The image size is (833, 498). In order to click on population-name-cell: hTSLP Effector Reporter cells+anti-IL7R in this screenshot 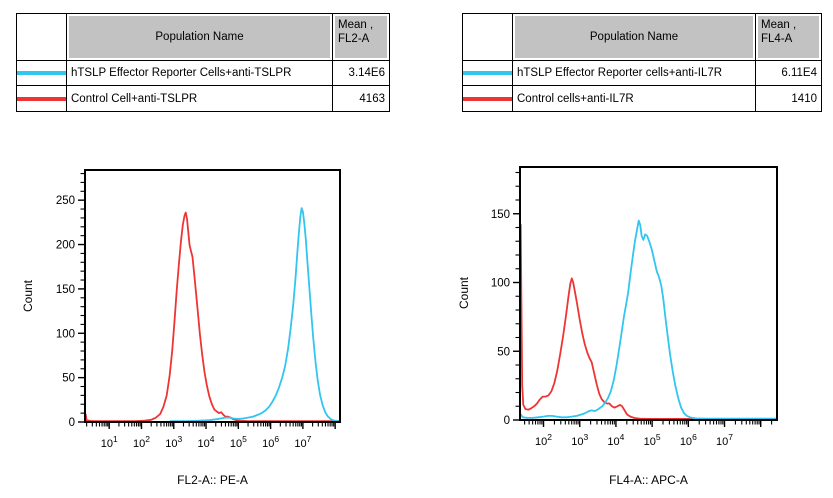, I will do `click(634, 73)`.